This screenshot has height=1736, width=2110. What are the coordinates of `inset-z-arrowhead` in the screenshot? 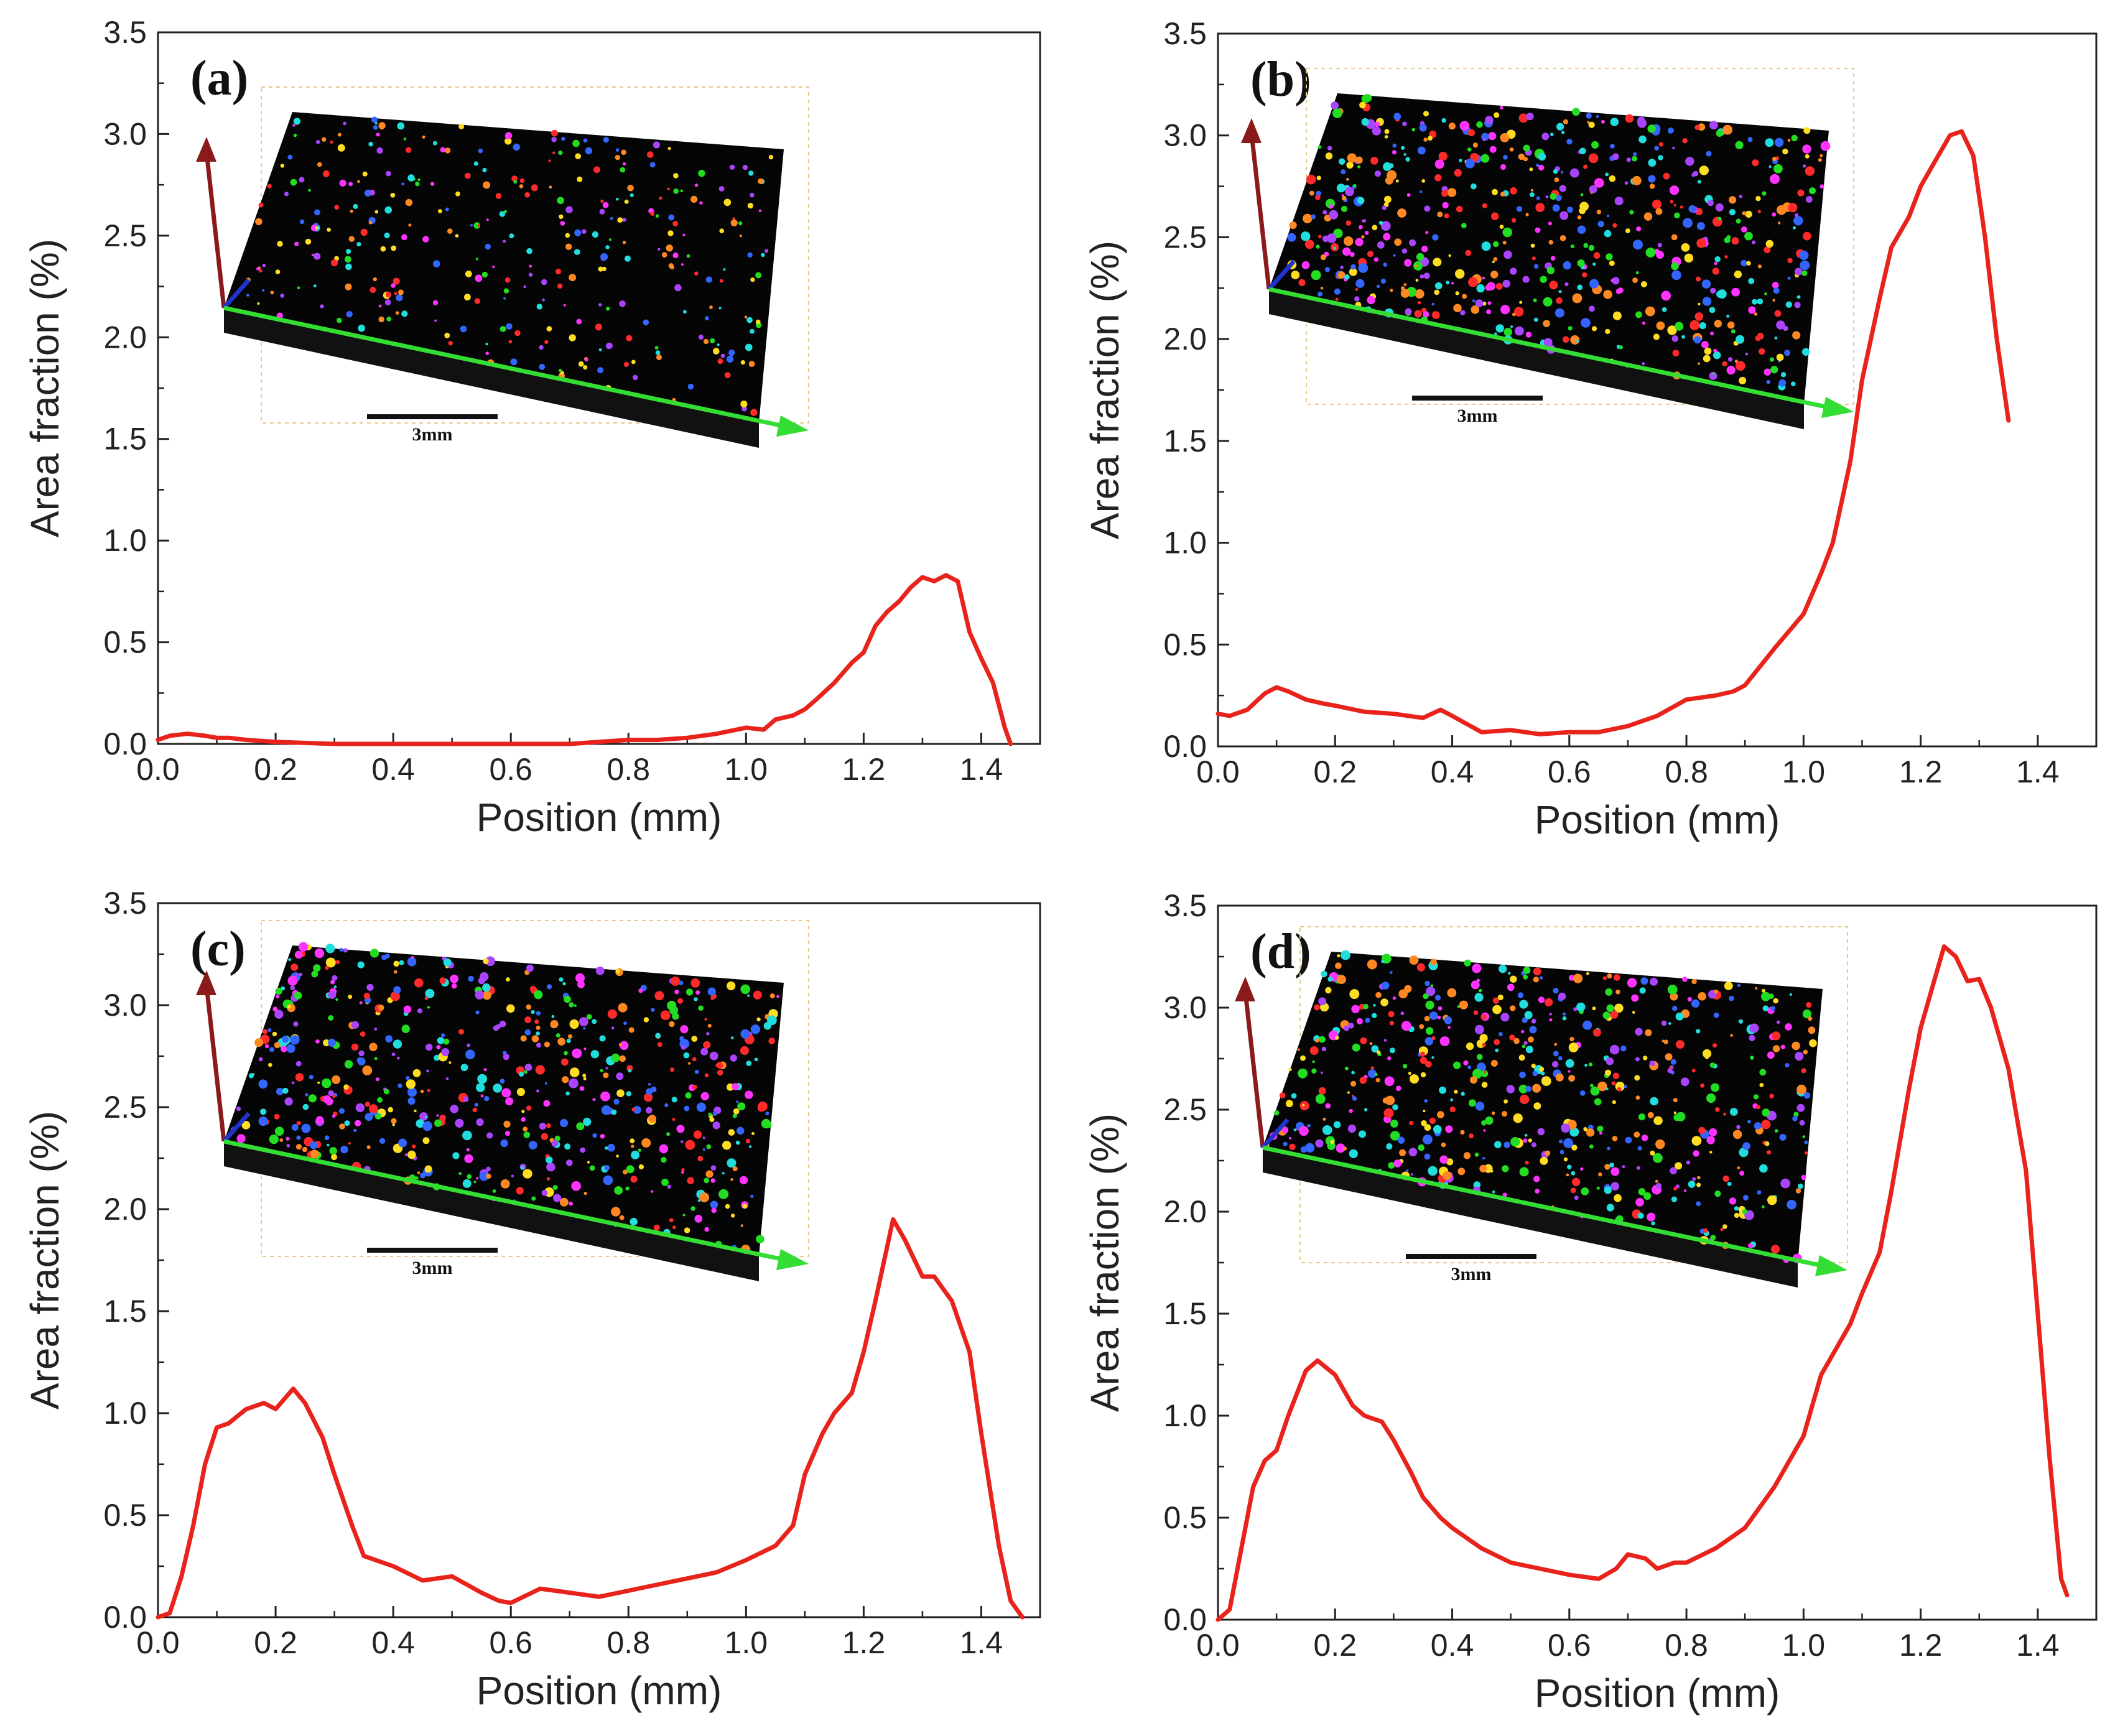 It's located at (1245, 989).